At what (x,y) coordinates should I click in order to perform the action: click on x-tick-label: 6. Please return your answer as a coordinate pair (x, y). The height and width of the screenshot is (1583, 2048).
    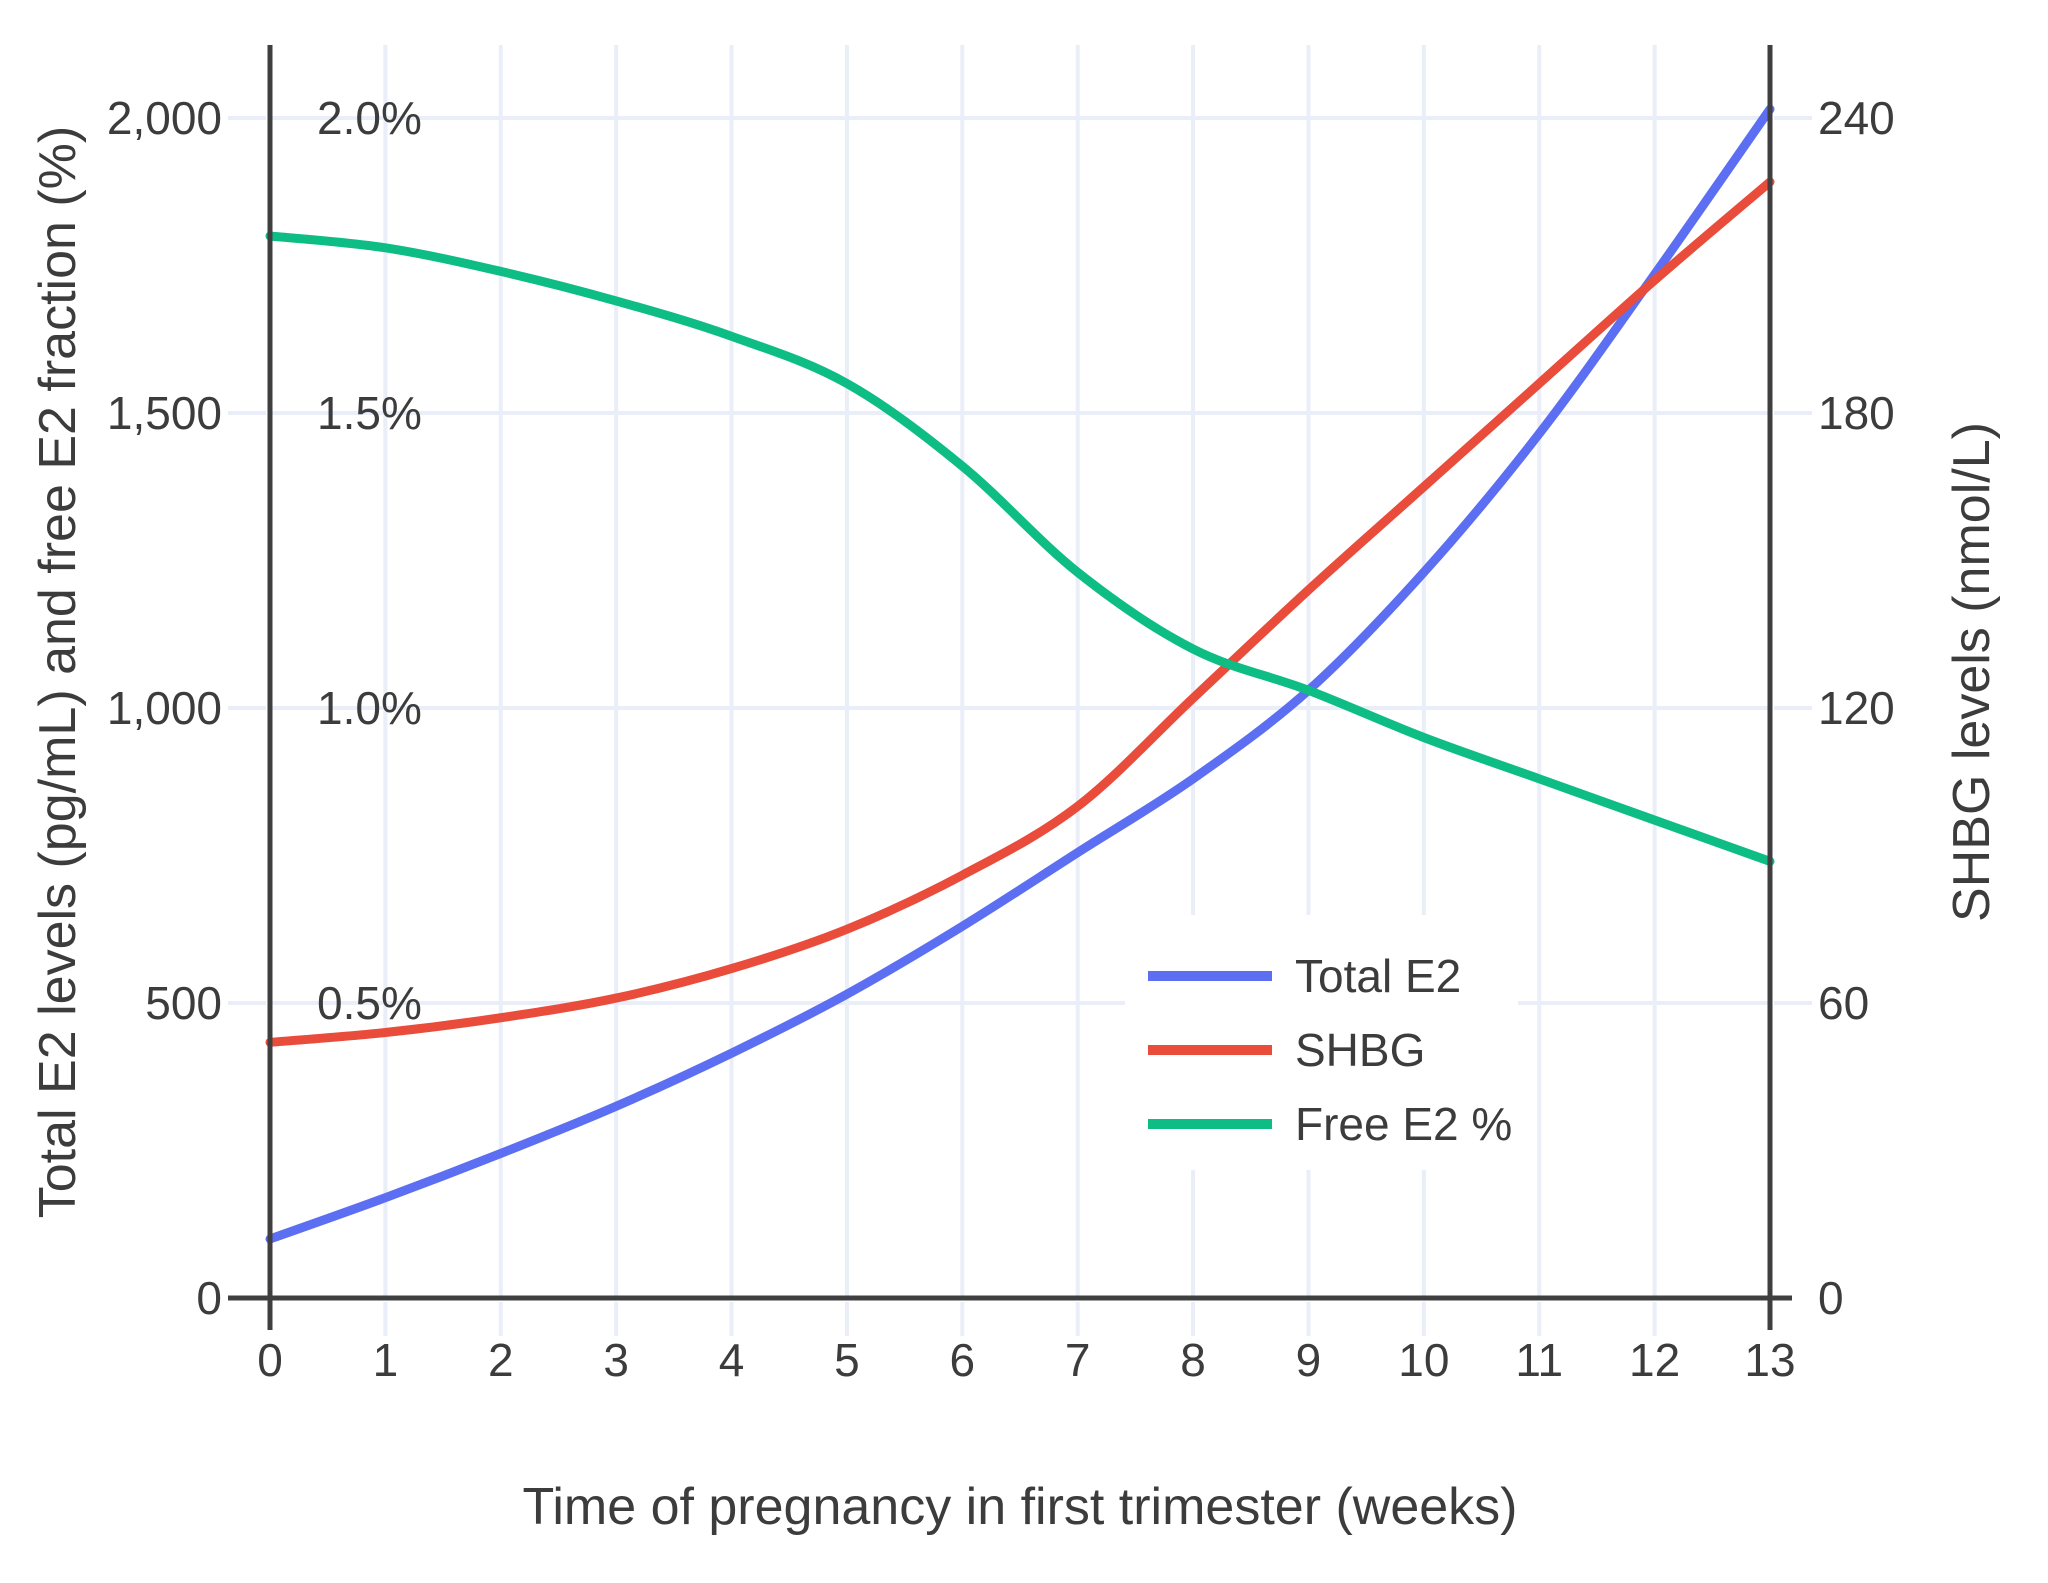
    Looking at the image, I should click on (963, 1360).